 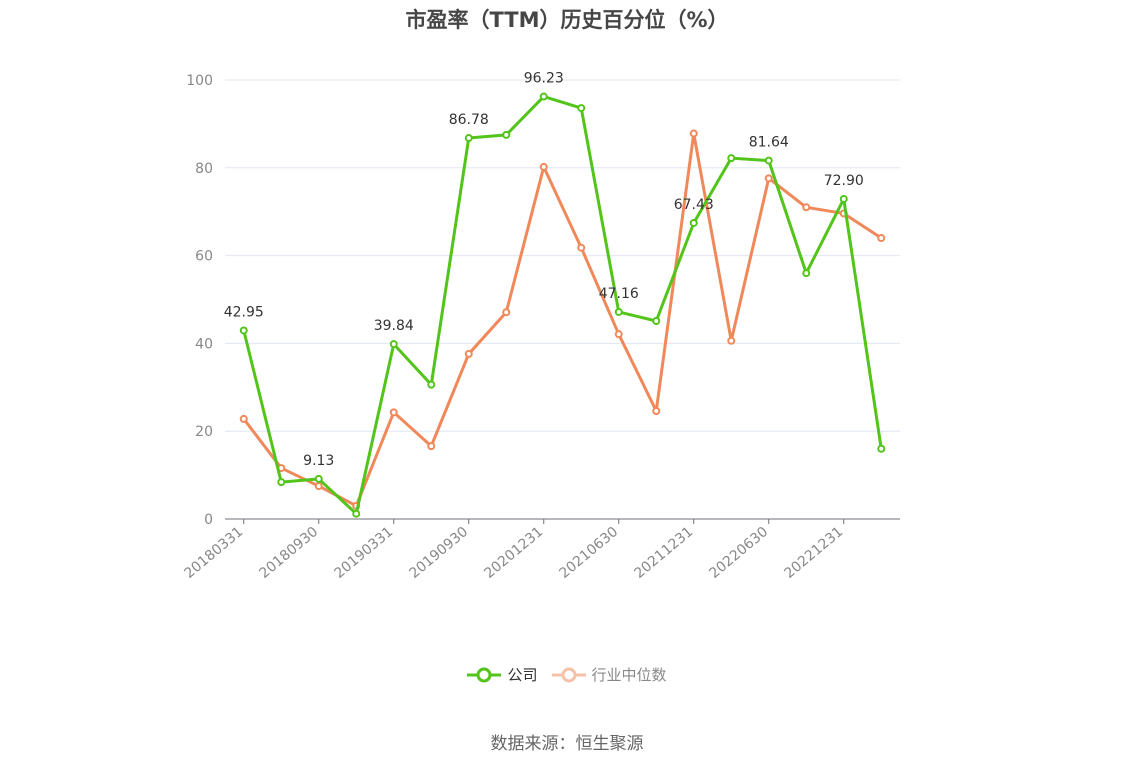 I want to click on legend-industry-label: 行业中位数, so click(x=629, y=675).